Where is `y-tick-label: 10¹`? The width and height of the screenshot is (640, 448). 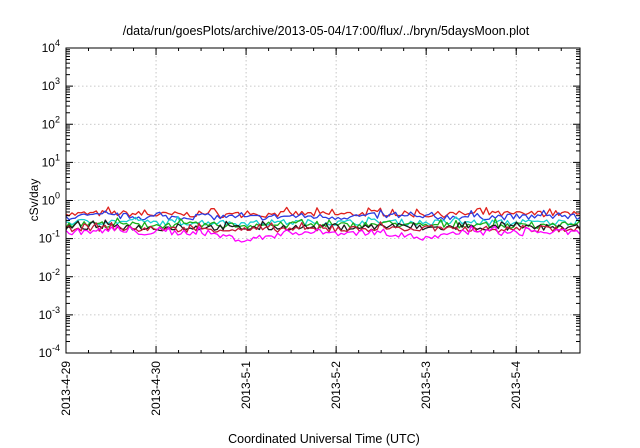
y-tick-label: 10¹ is located at coordinates (51, 160).